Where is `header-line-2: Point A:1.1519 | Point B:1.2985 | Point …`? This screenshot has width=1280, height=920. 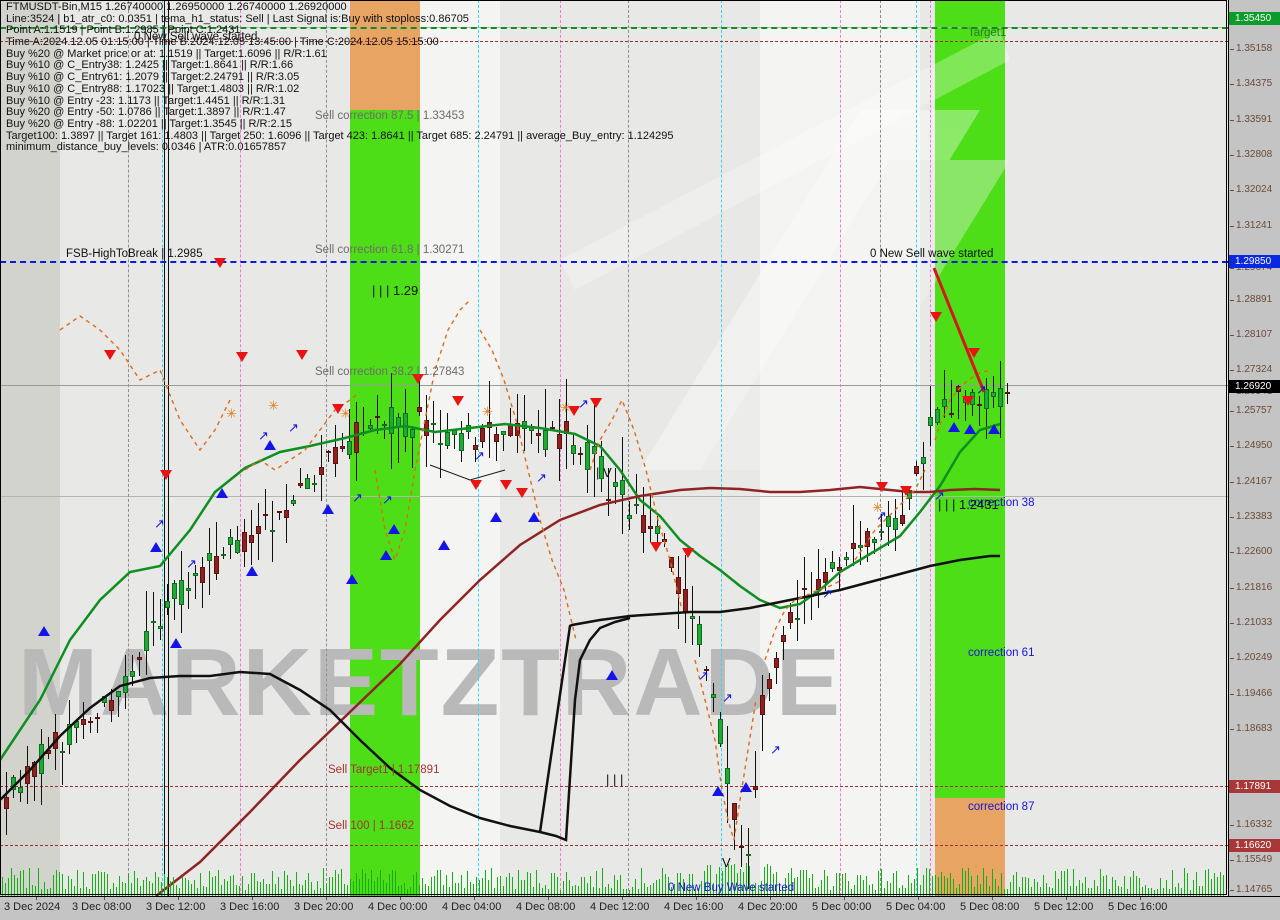 header-line-2: Point A:1.1519 | Point B:1.2985 | Point … is located at coordinates (123, 30).